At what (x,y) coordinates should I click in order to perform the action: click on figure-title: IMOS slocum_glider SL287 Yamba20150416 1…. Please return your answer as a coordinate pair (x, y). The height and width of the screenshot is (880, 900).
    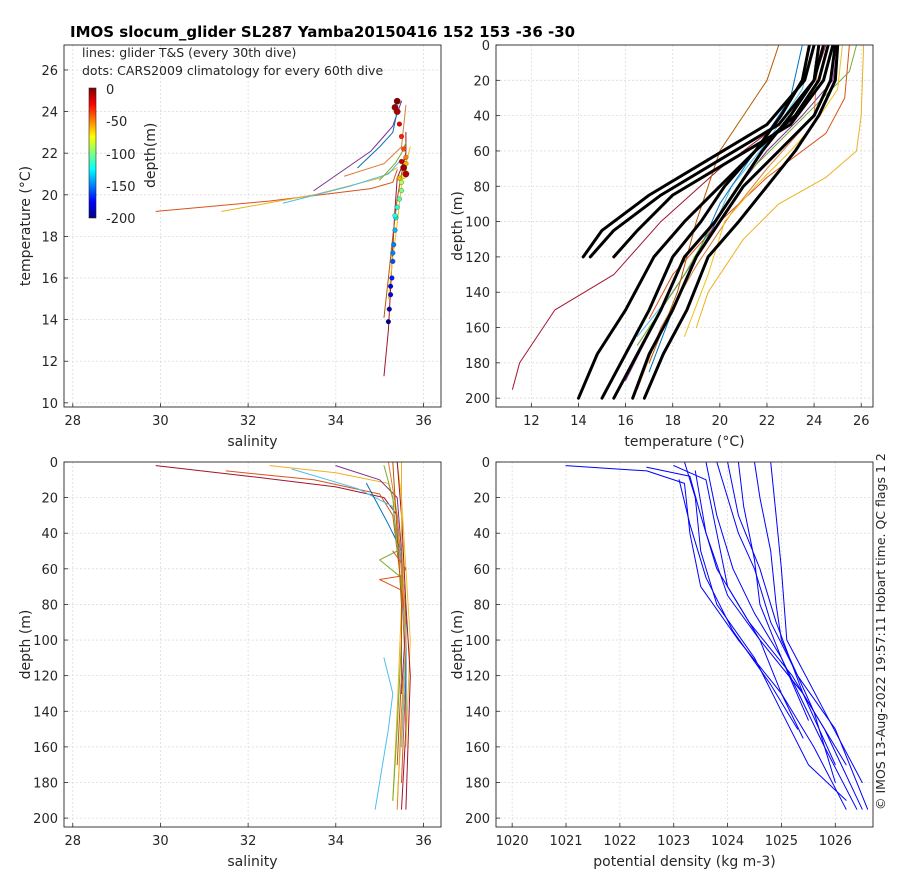
    Looking at the image, I should click on (322, 32).